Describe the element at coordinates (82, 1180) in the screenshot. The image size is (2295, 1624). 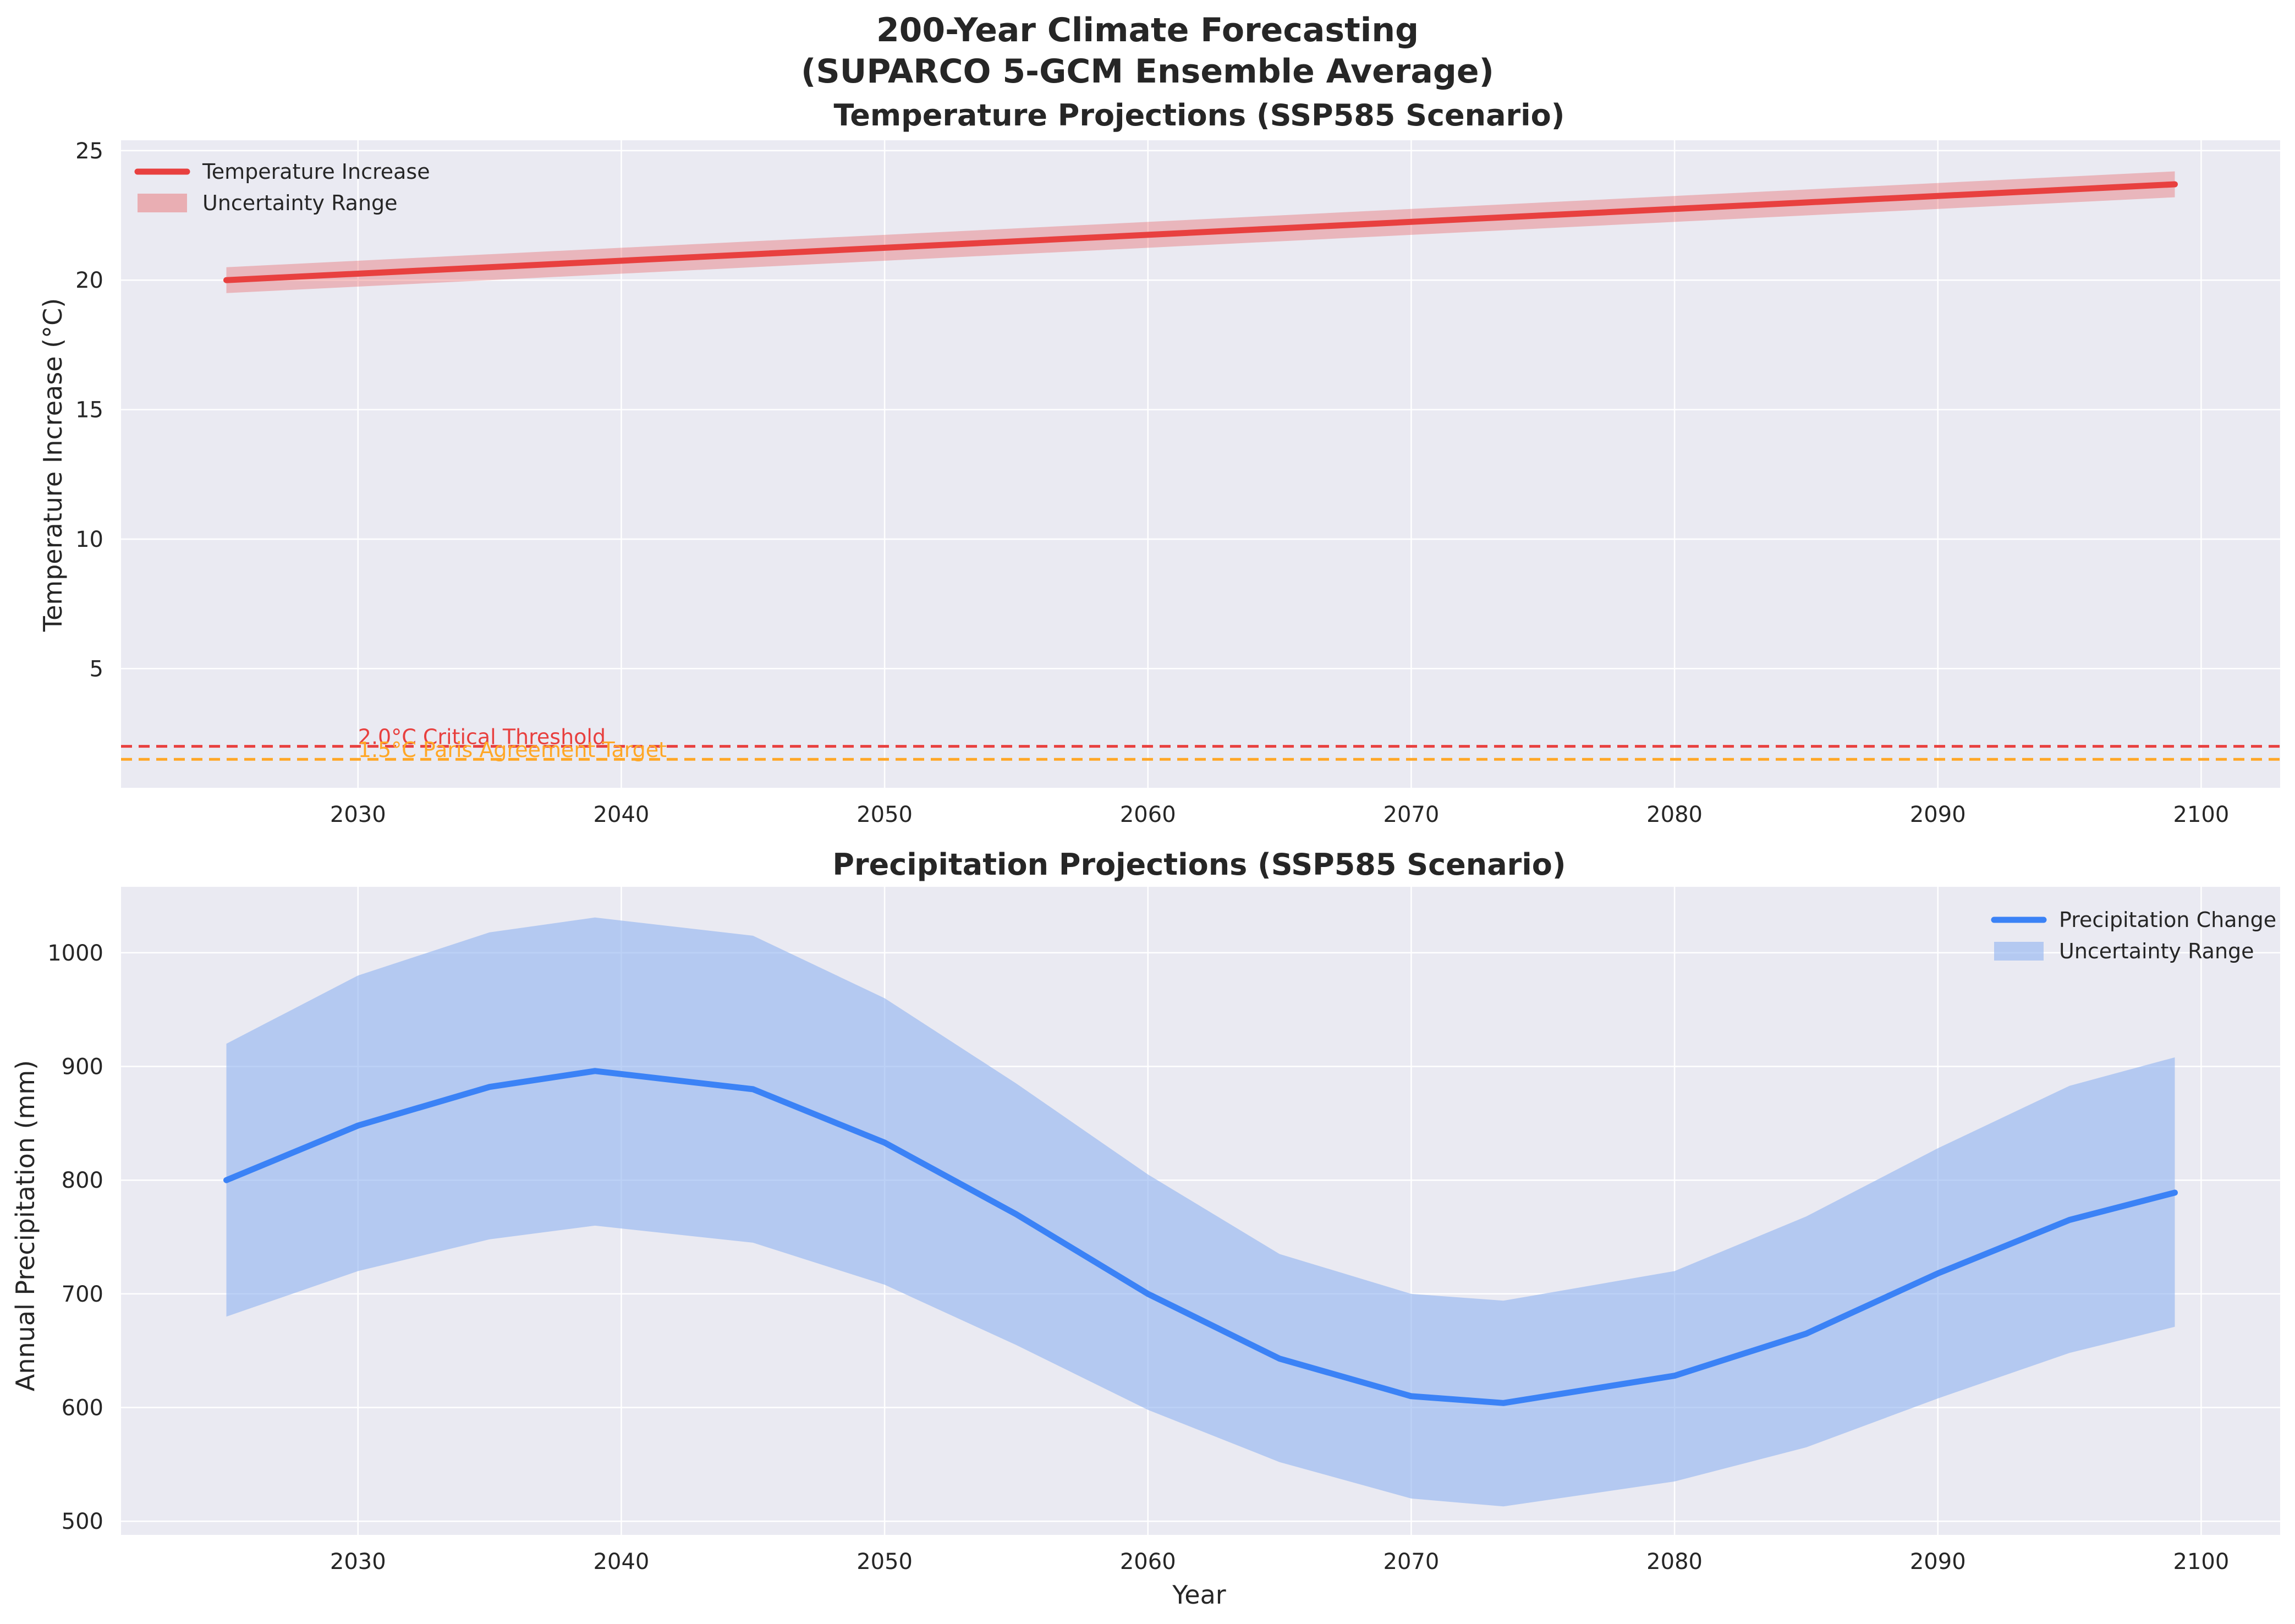
I see `y-tick-label: 800` at that location.